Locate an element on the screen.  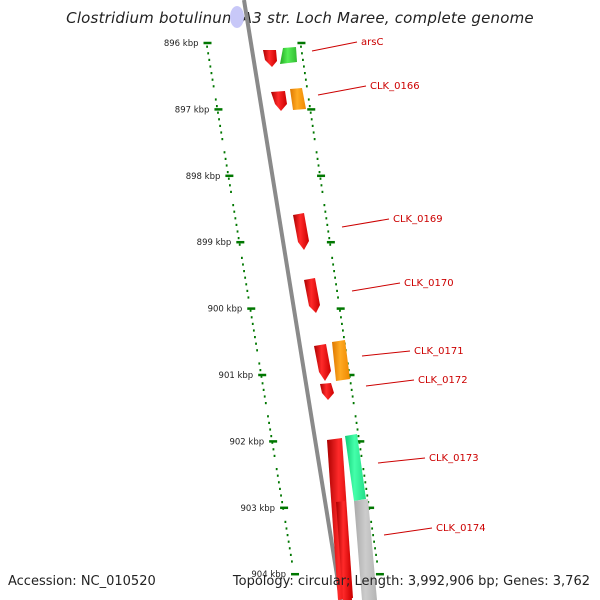
cds-0171-reverse is located at coordinates (341, 360).